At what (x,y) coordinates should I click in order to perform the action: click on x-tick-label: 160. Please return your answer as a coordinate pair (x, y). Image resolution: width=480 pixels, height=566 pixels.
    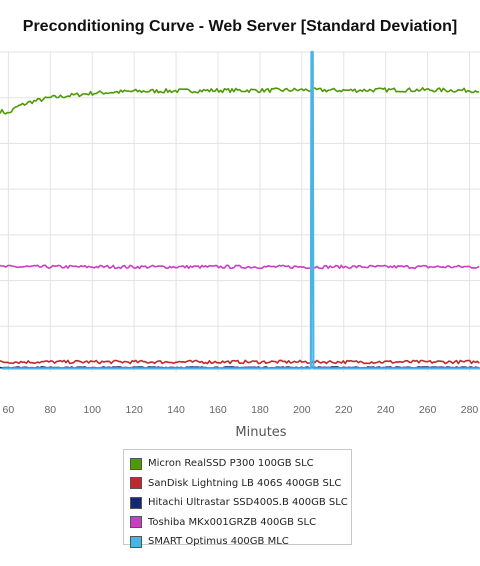
    Looking at the image, I should click on (218, 410).